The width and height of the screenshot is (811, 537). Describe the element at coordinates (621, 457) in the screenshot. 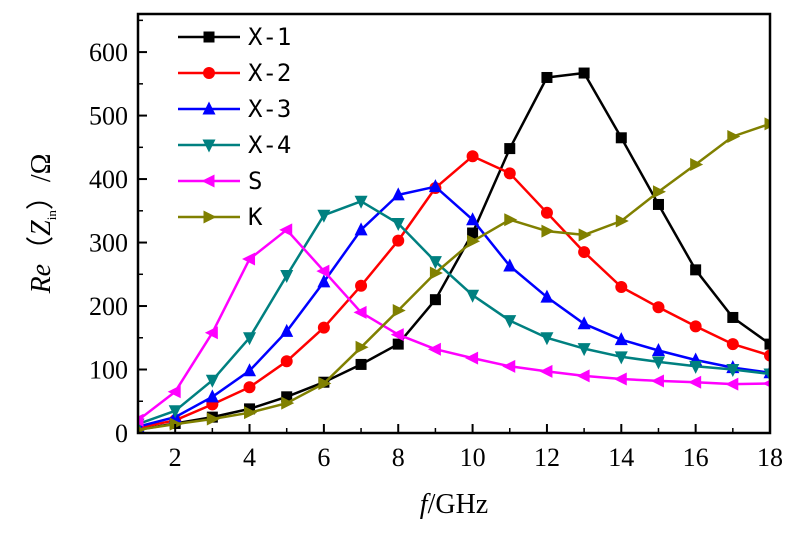

I see `x-tick-label-14: 14` at that location.